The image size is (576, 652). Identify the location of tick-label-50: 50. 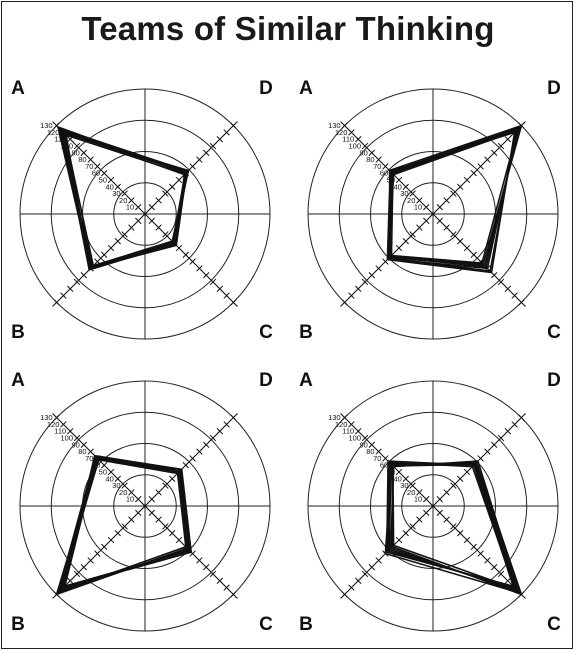
(103, 180).